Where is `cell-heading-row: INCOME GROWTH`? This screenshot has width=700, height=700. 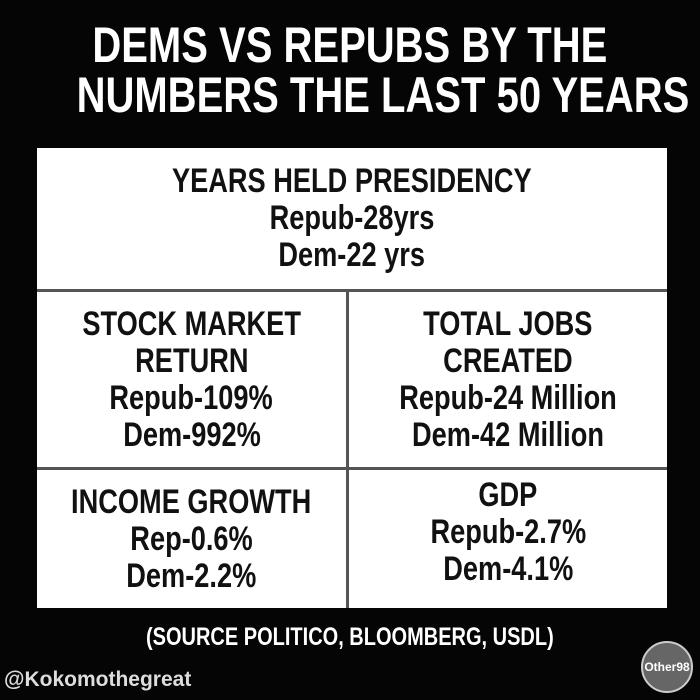
cell-heading-row: INCOME GROWTH is located at coordinates (191, 501).